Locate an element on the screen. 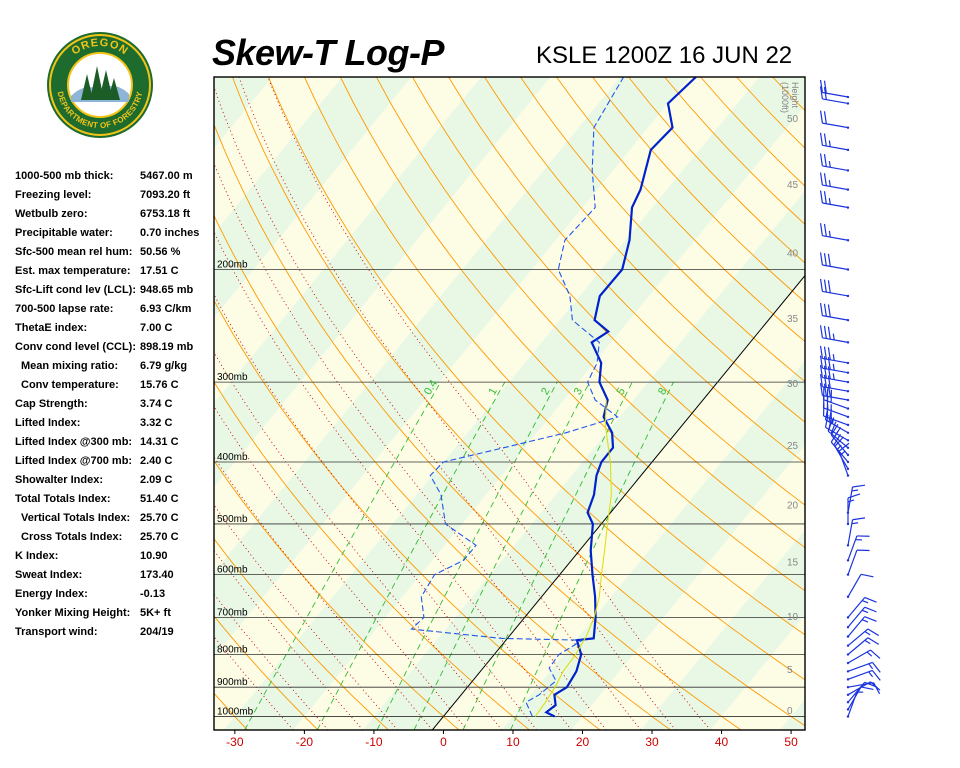 The height and width of the screenshot is (768, 960). x-tick-label: 30 is located at coordinates (652, 742).